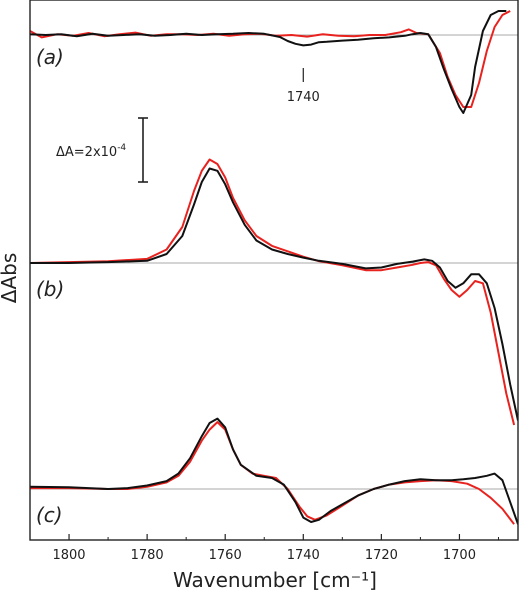 The height and width of the screenshot is (596, 519). What do you see at coordinates (121, 148) in the screenshot?
I see `scale-bar-exponent: -4` at bounding box center [121, 148].